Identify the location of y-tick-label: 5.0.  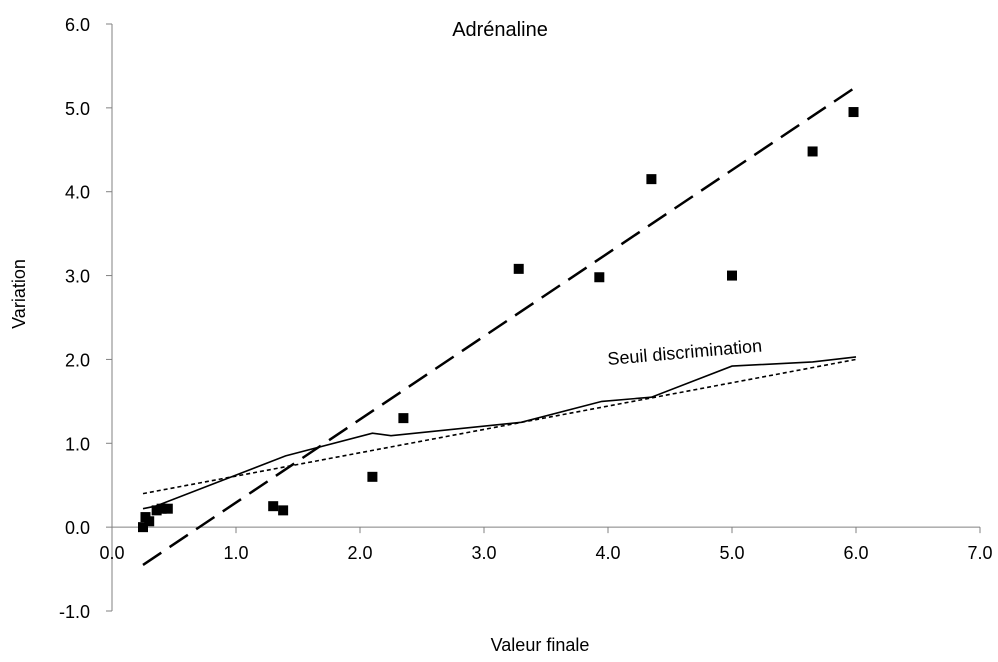
(77, 109).